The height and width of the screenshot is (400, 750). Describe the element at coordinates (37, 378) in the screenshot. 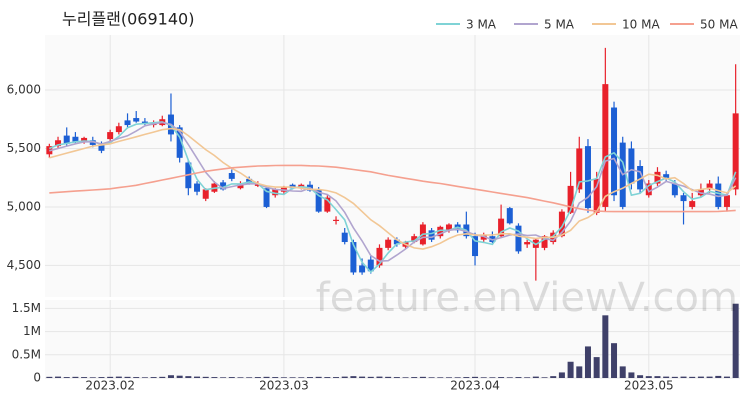

I see `volume-tick-label: 0` at that location.